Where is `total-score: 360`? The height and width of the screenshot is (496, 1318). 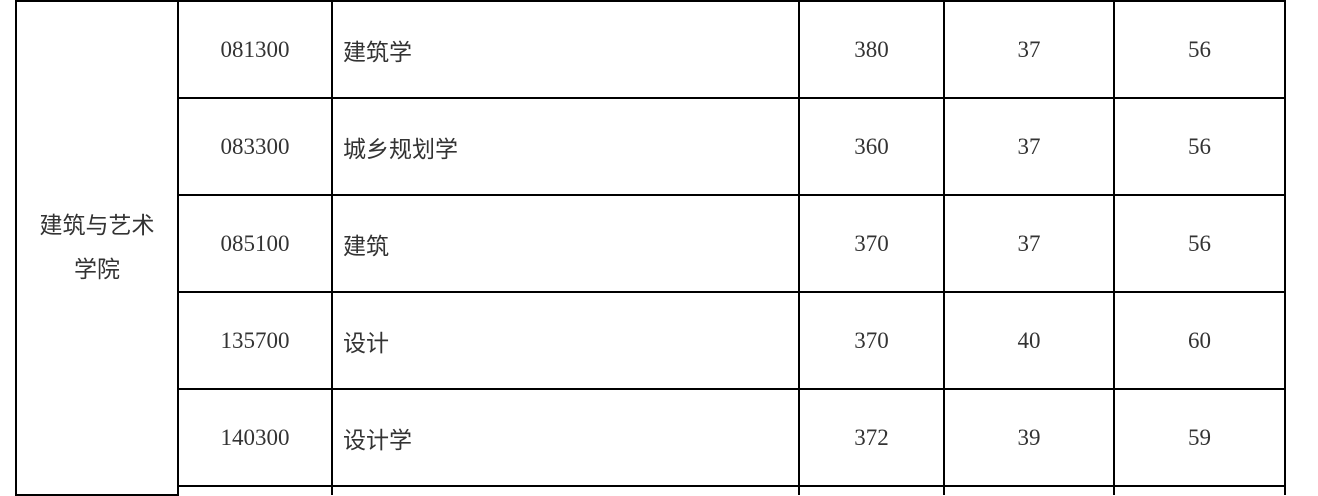 total-score: 360 is located at coordinates (871, 146).